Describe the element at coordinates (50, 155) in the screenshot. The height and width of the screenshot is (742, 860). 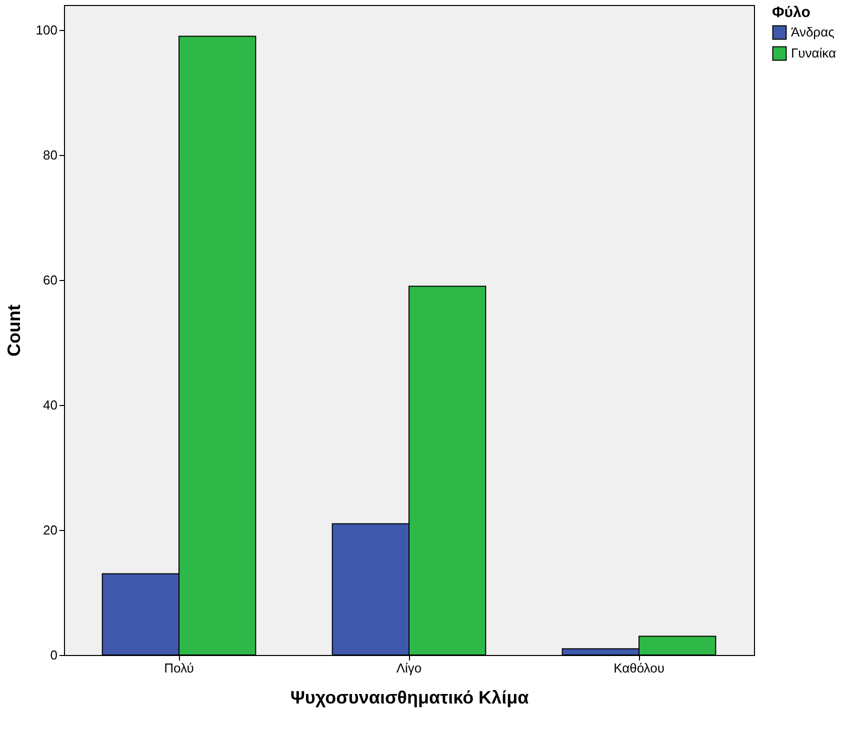
I see `y-tick-label: 80` at that location.